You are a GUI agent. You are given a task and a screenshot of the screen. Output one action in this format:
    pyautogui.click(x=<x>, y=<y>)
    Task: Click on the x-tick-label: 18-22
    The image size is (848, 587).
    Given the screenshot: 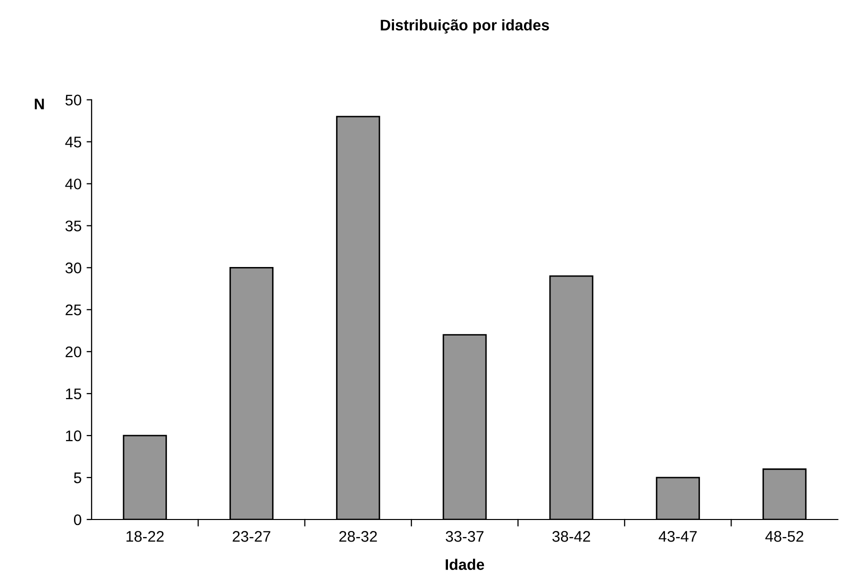 What is the action you would take?
    pyautogui.click(x=145, y=536)
    